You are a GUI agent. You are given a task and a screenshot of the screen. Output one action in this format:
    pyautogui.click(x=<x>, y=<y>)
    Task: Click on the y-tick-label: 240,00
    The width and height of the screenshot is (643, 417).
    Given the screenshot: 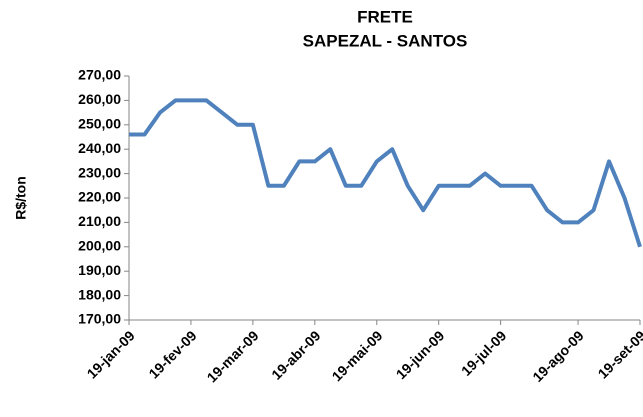 What is the action you would take?
    pyautogui.click(x=99, y=148)
    